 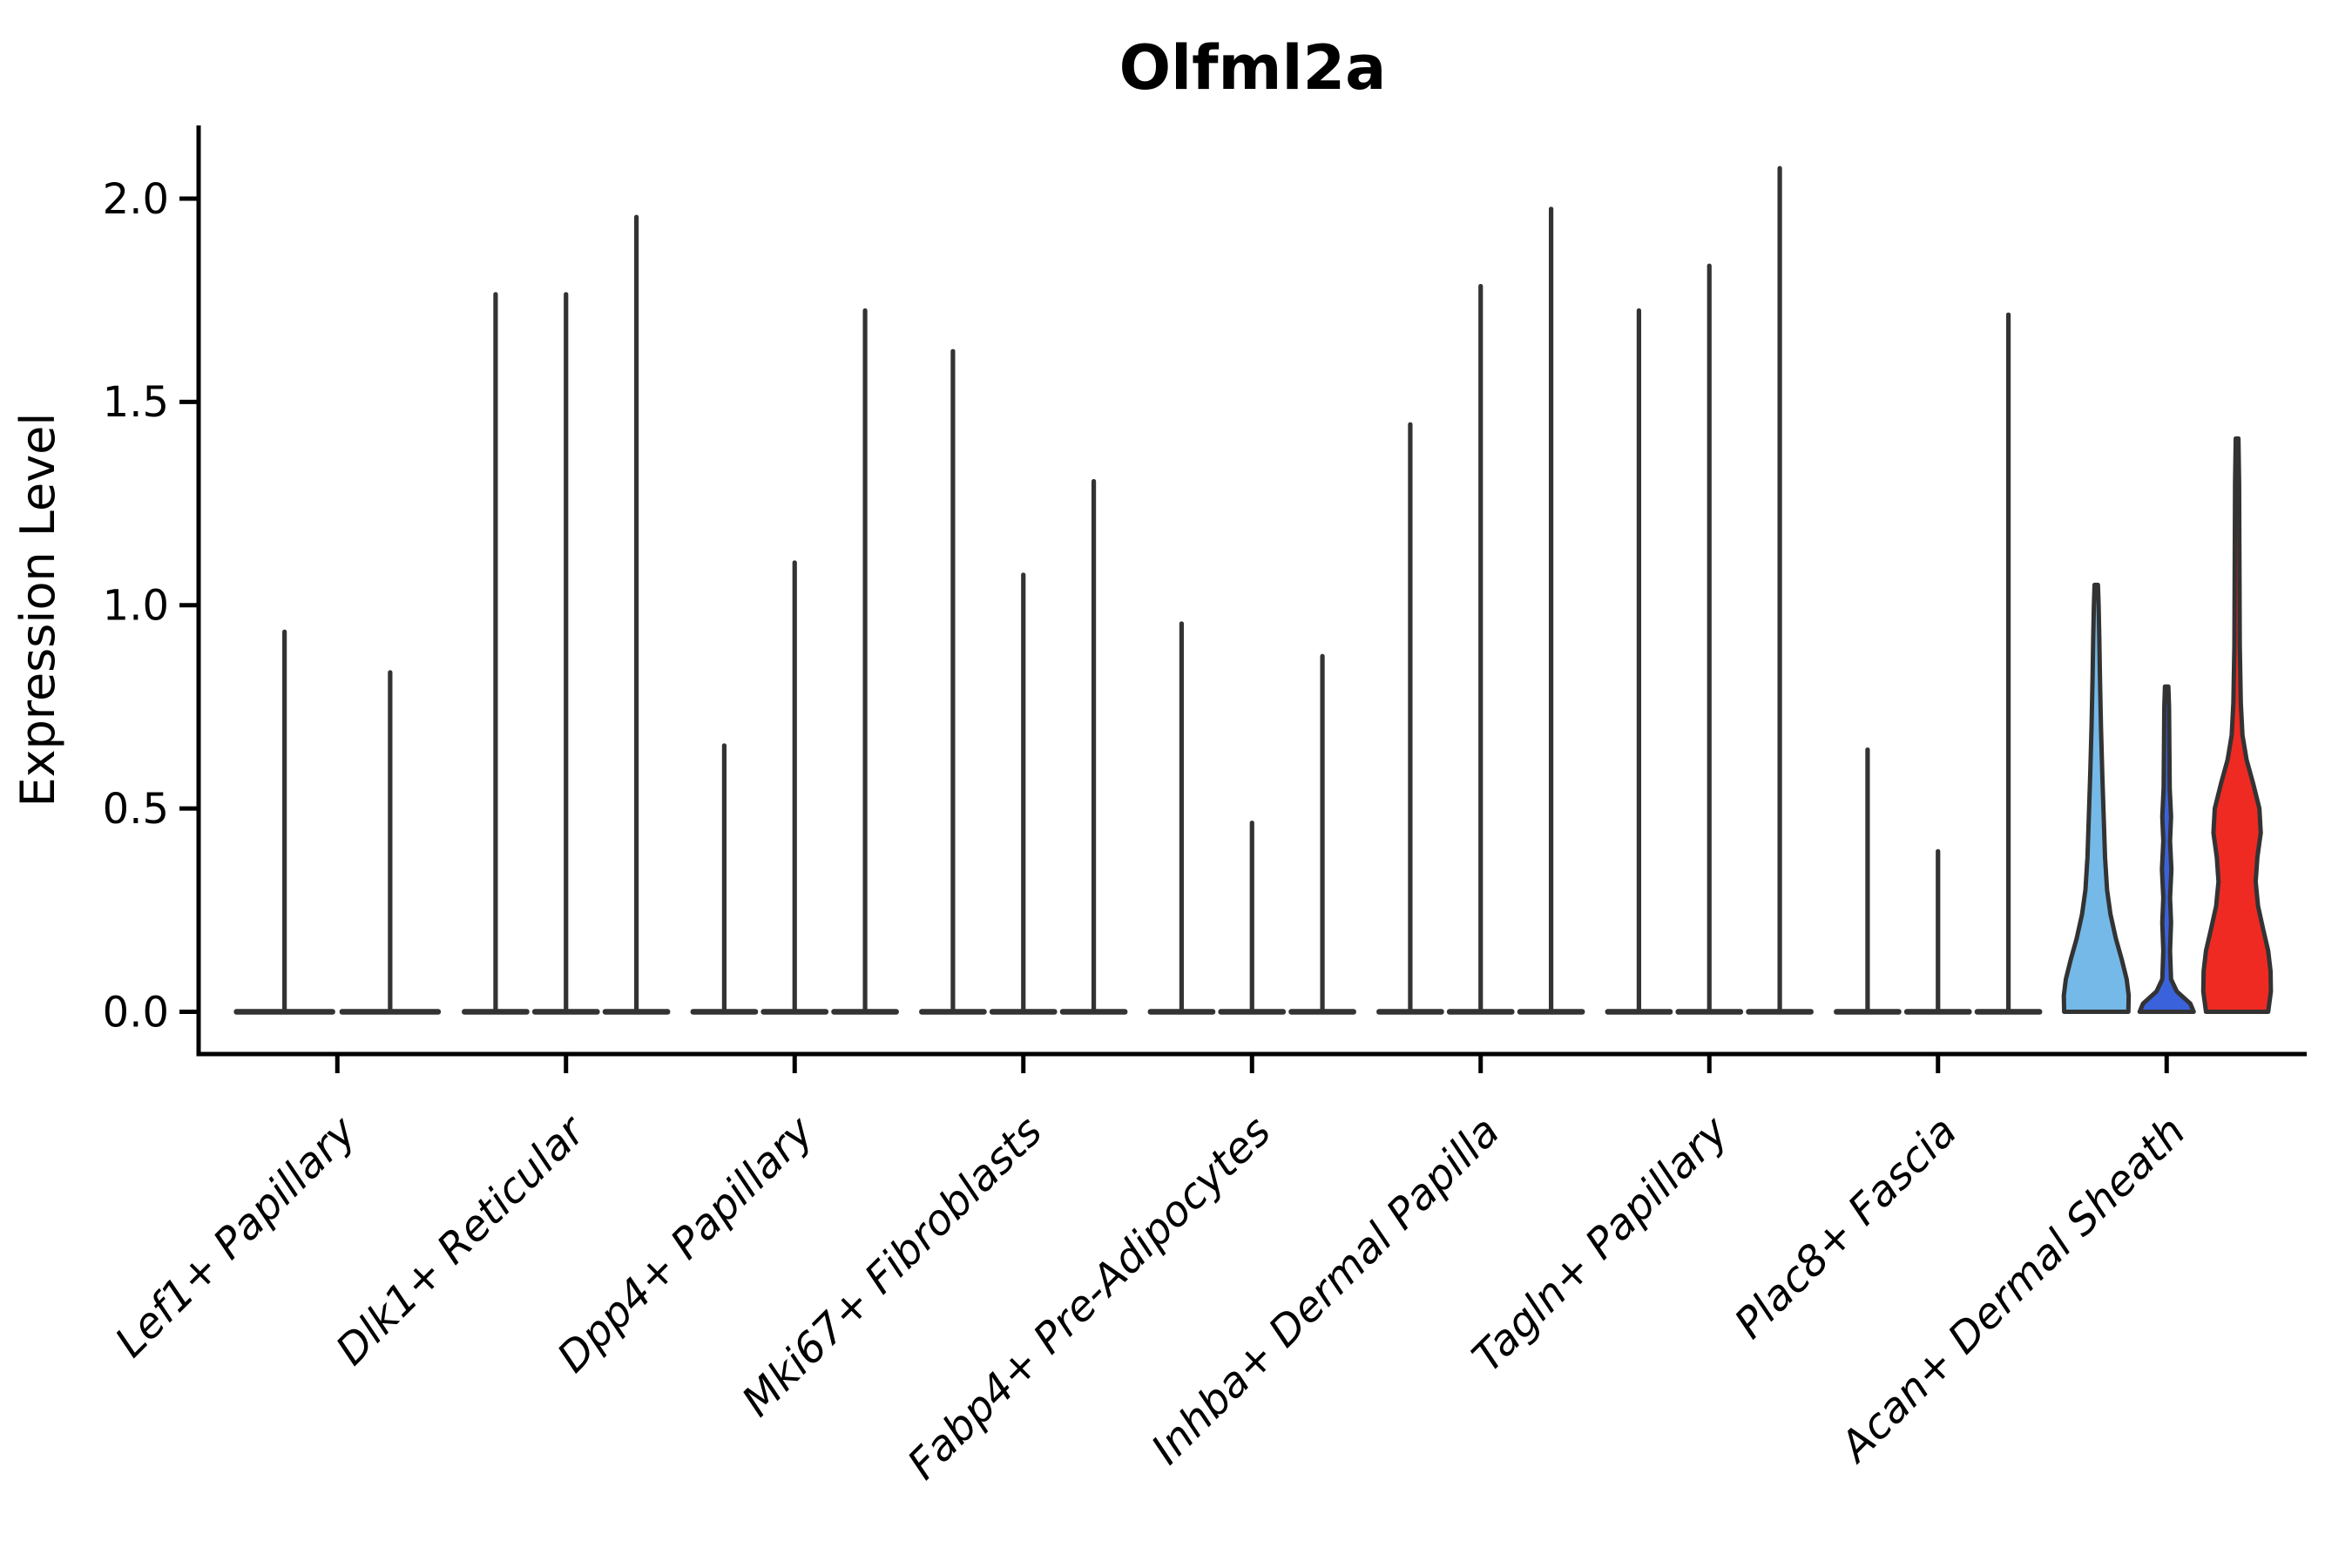 I want to click on x-tick-label: Dlk1+ Reticular, so click(x=462, y=1240).